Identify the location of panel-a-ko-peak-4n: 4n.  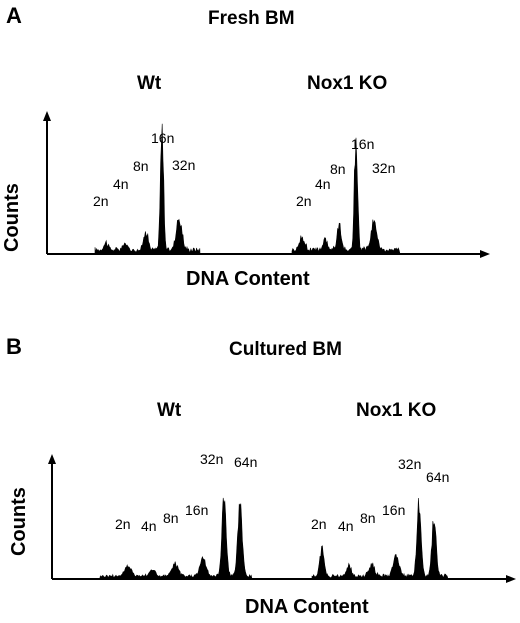
(323, 184).